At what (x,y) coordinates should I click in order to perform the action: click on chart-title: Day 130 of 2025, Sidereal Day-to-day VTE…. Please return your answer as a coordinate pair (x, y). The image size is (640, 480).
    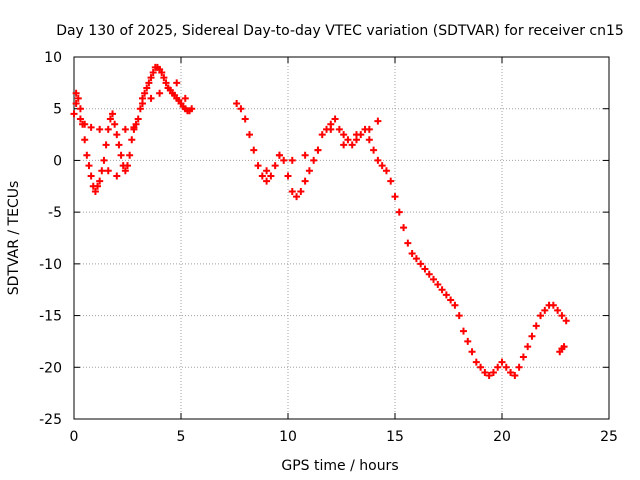
    Looking at the image, I should click on (340, 31).